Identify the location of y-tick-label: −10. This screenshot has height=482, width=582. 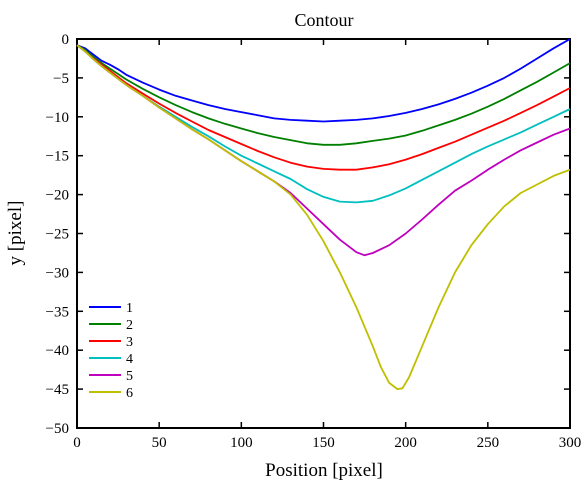
(57, 118).